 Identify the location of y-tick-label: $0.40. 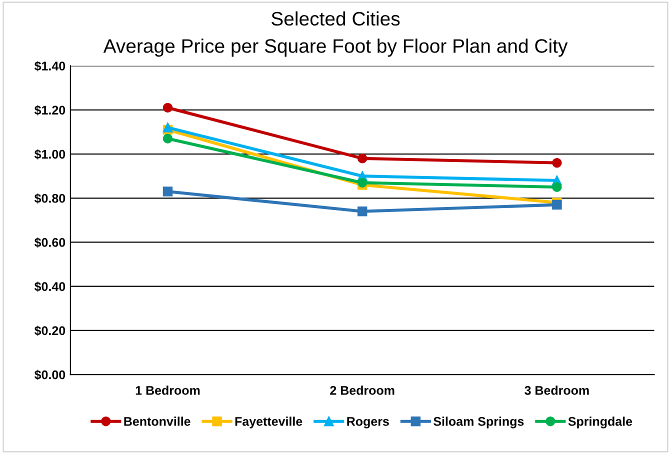
(50, 287).